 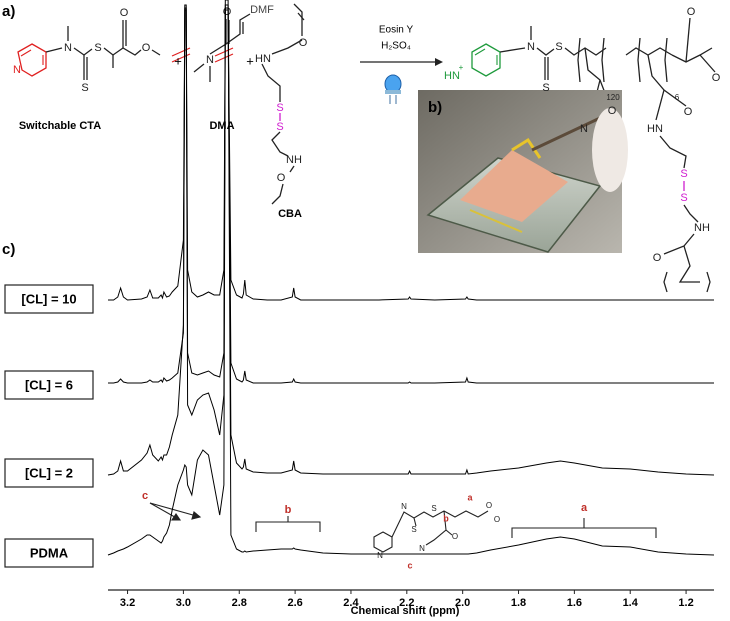 I want to click on reaction-arrow, so click(x=401, y=81).